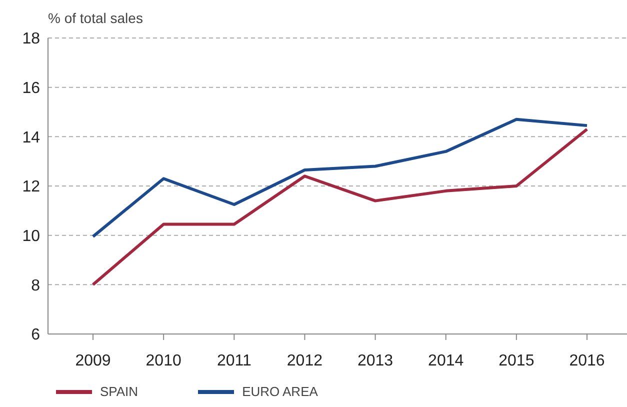  Describe the element at coordinates (119, 391) in the screenshot. I see `legend-label: SPAIN` at that location.